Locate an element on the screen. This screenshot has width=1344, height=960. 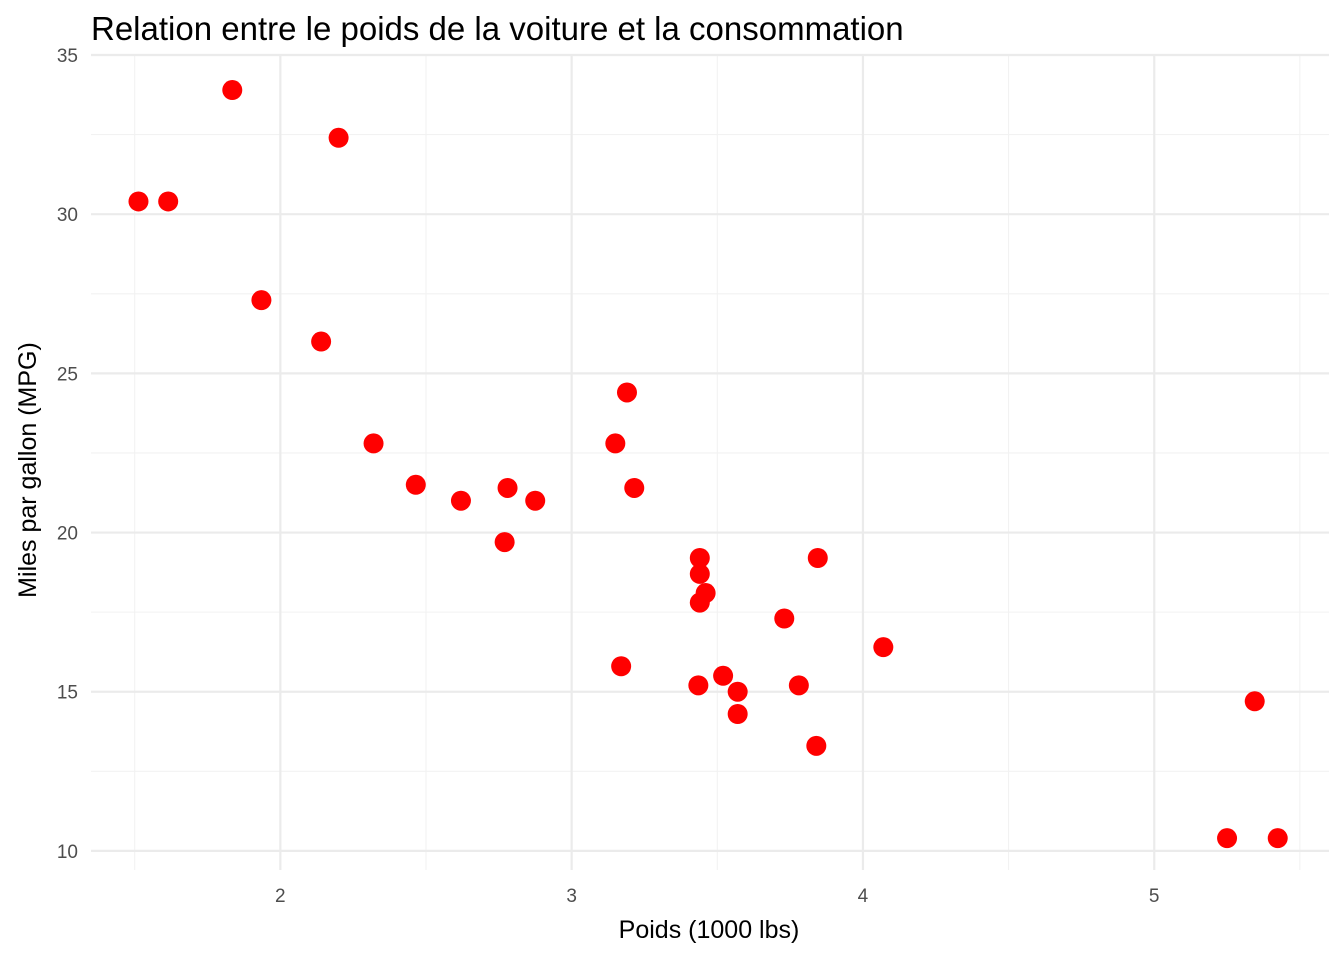
x-axis-title: Poids (1000 lbs) is located at coordinates (709, 930).